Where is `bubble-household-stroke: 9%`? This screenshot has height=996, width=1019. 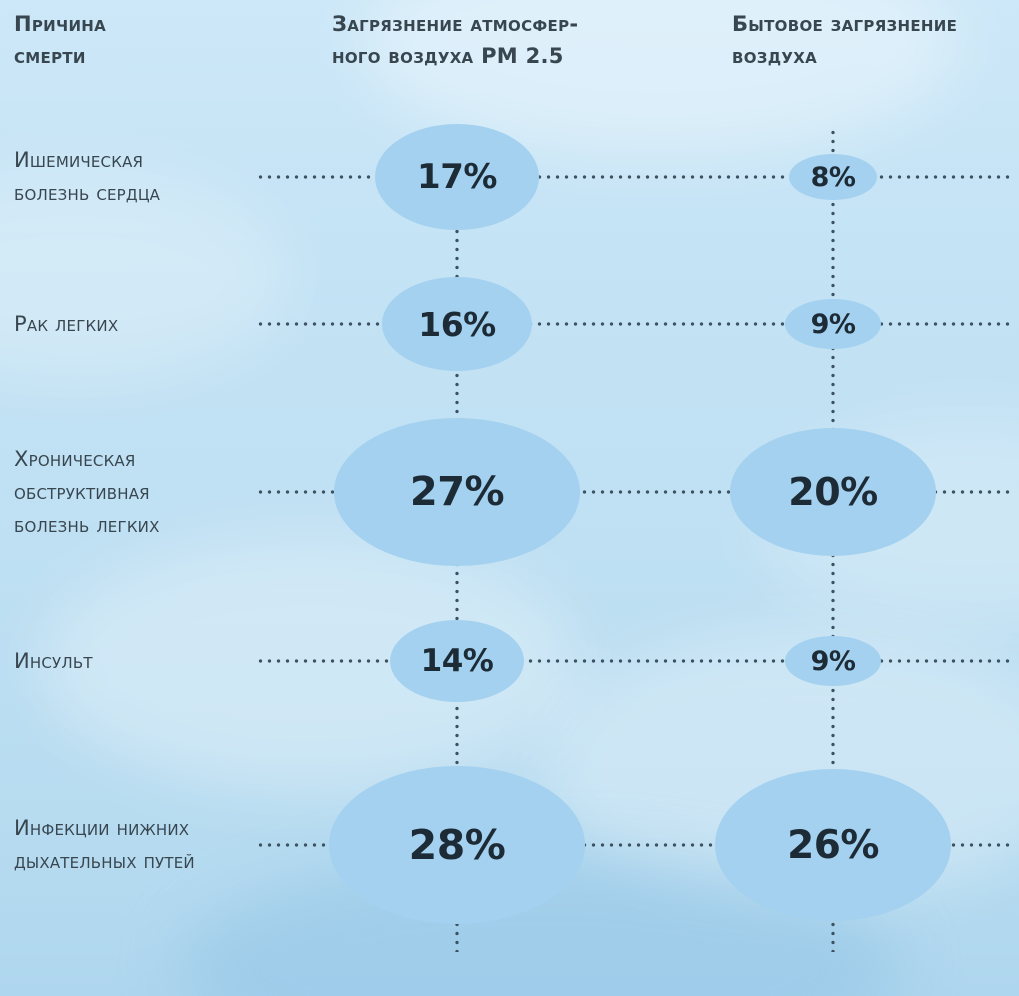
bubble-household-stroke: 9% is located at coordinates (833, 661).